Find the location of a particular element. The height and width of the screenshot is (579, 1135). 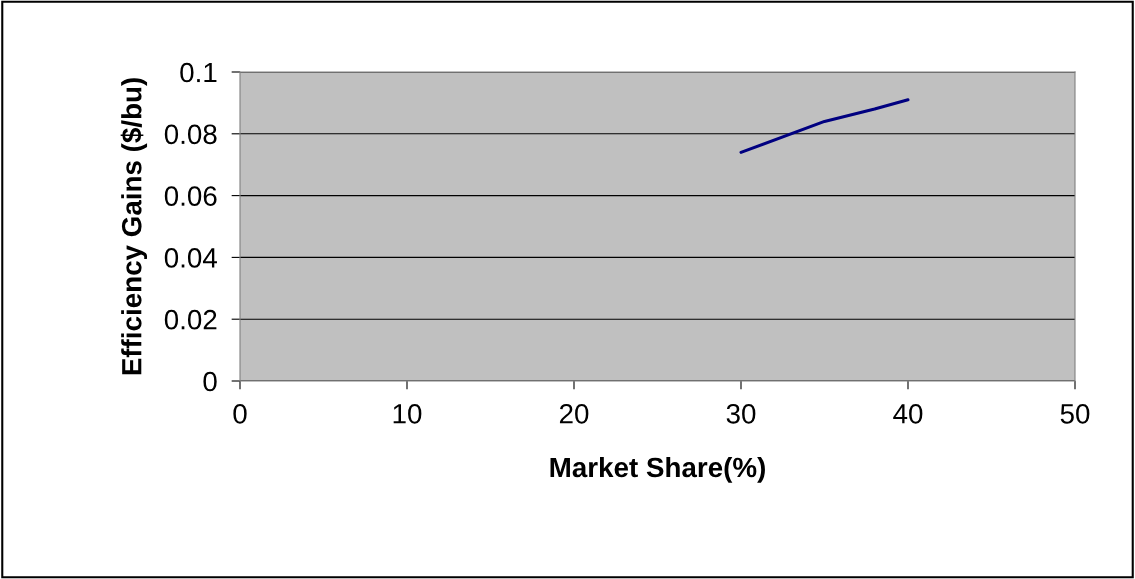

y-tick-label: 0.04 is located at coordinates (190, 258).